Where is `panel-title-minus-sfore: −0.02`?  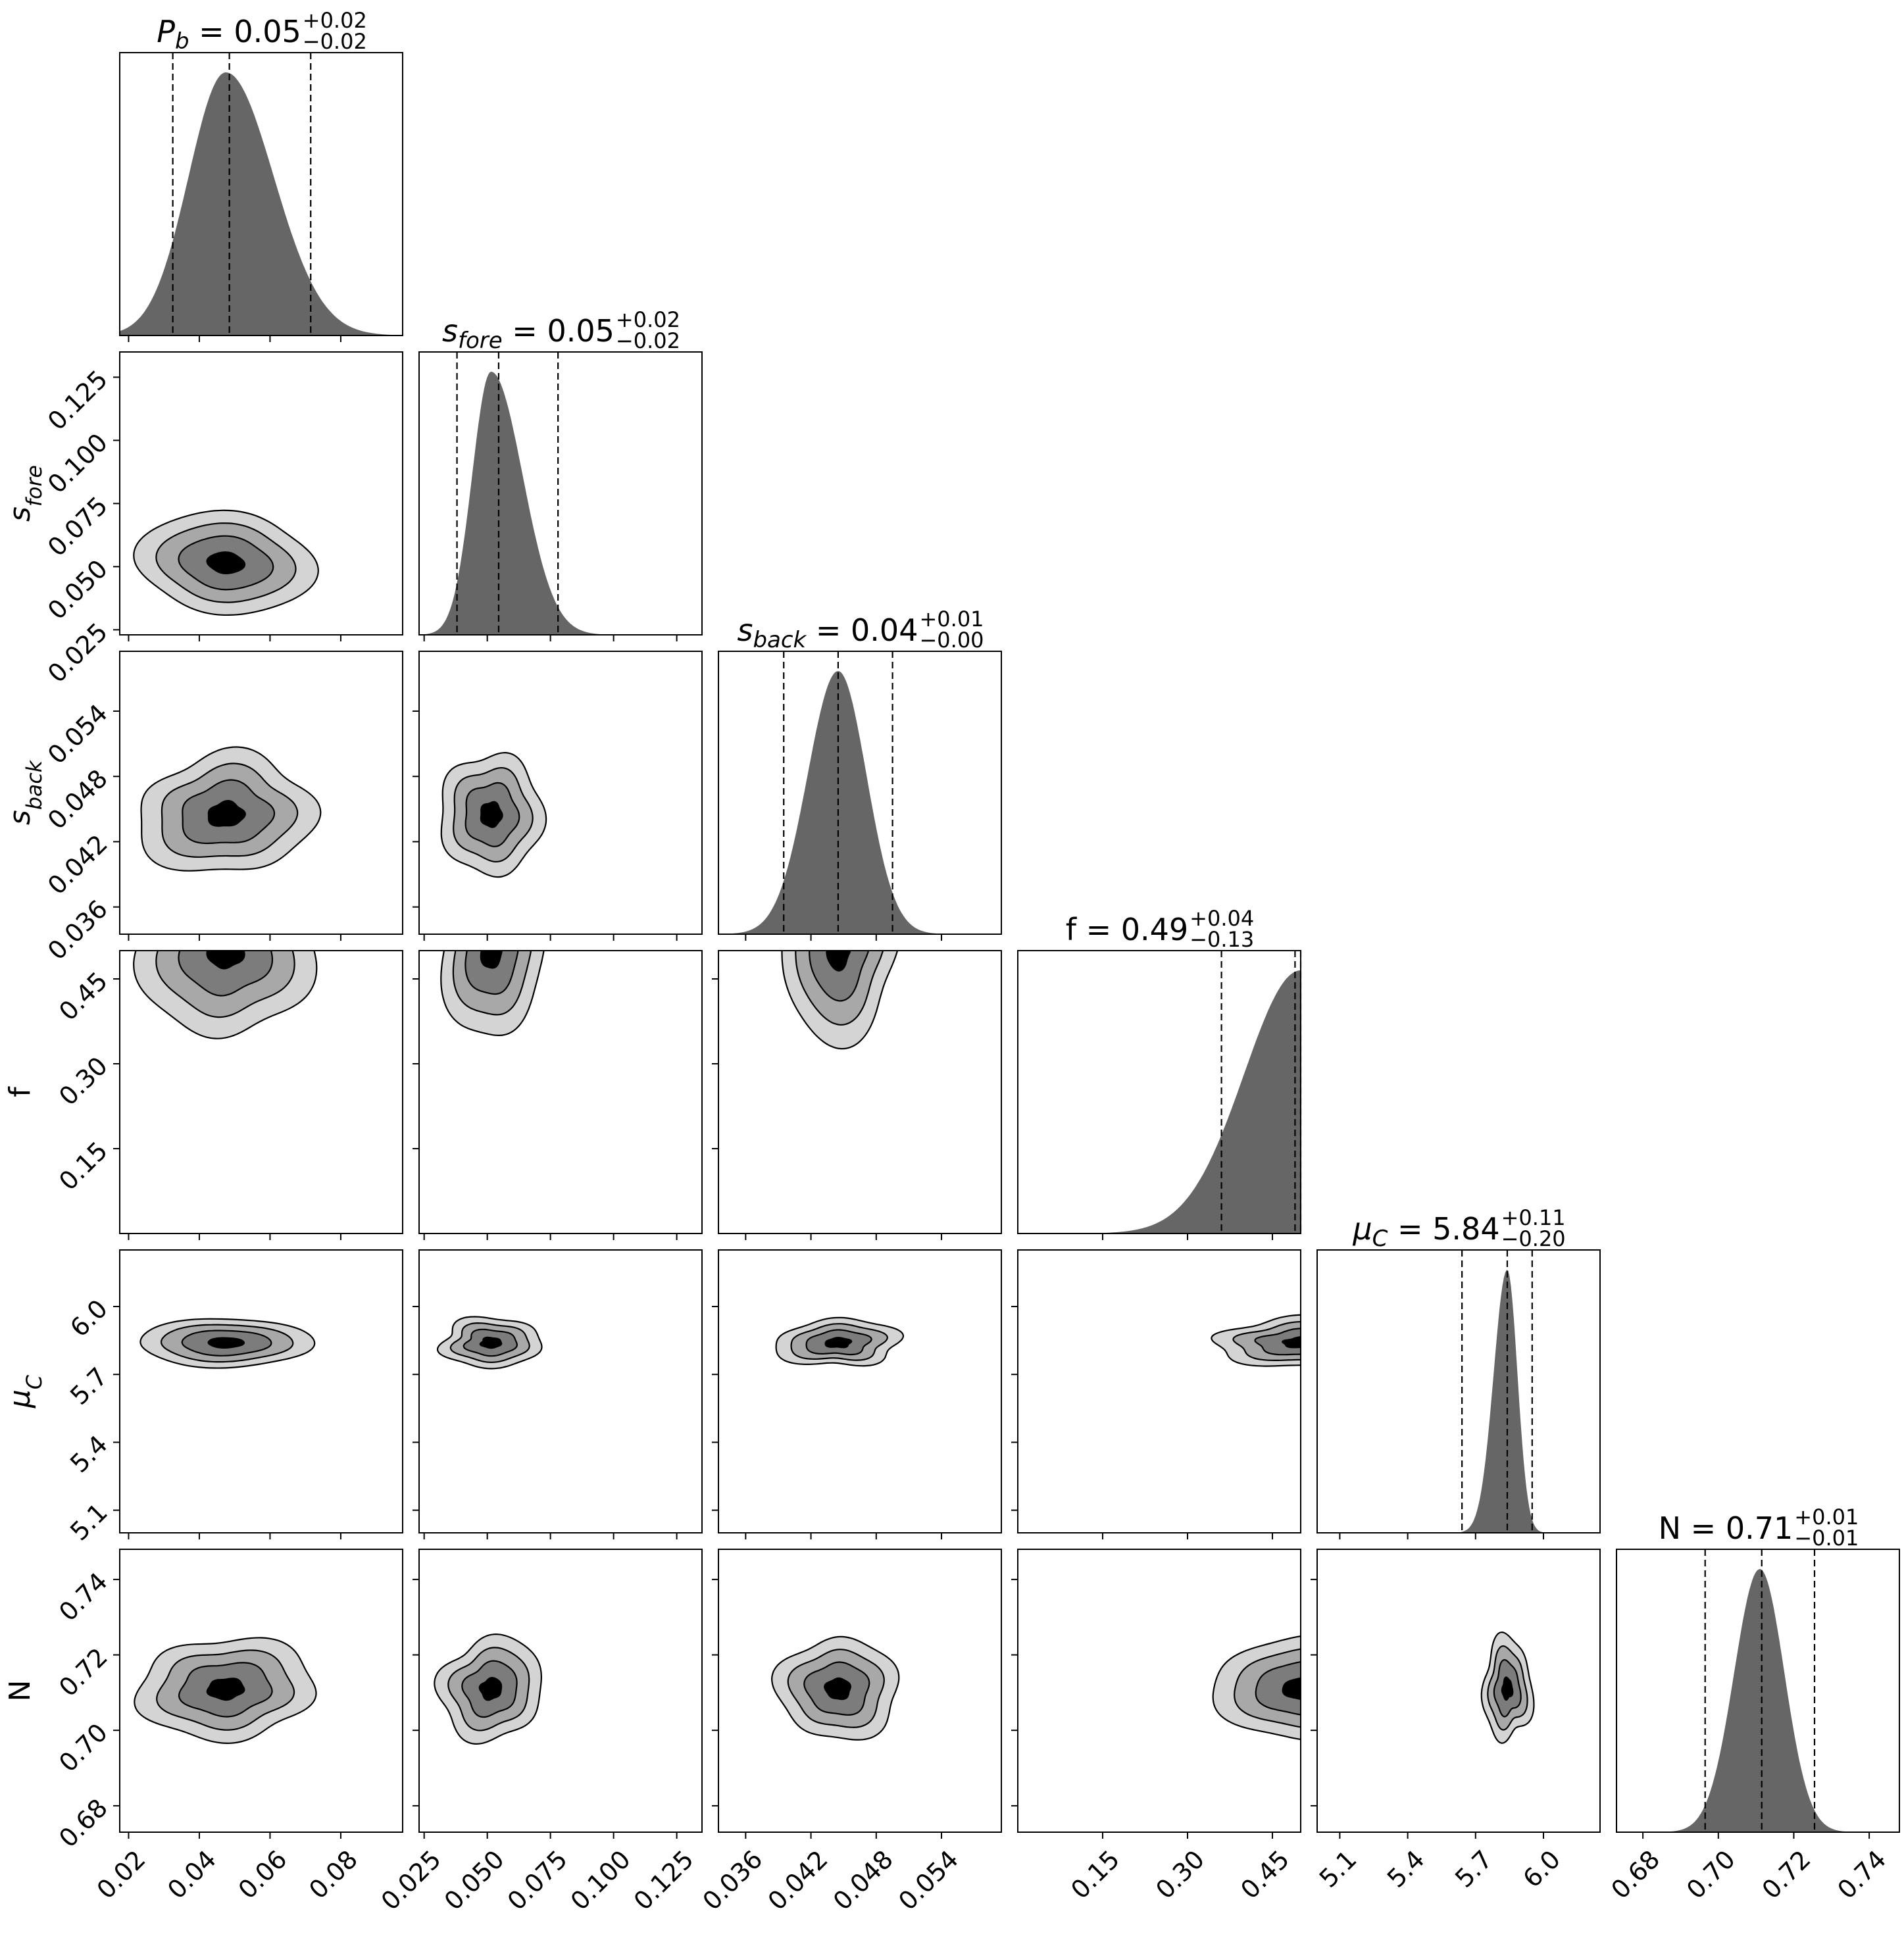 panel-title-minus-sfore: −0.02 is located at coordinates (648, 340).